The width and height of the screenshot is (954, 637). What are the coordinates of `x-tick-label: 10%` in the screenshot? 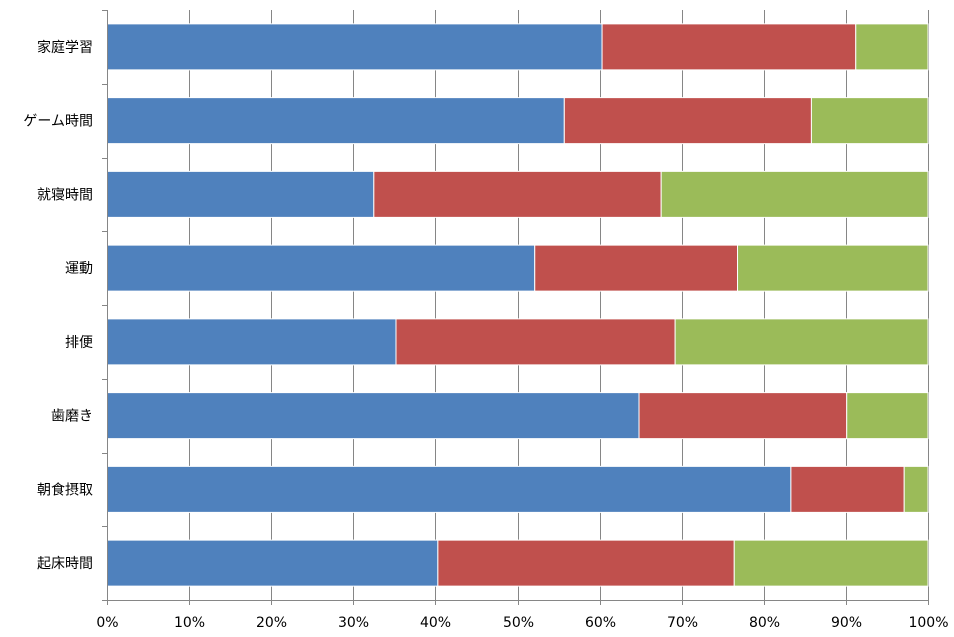 It's located at (189, 623).